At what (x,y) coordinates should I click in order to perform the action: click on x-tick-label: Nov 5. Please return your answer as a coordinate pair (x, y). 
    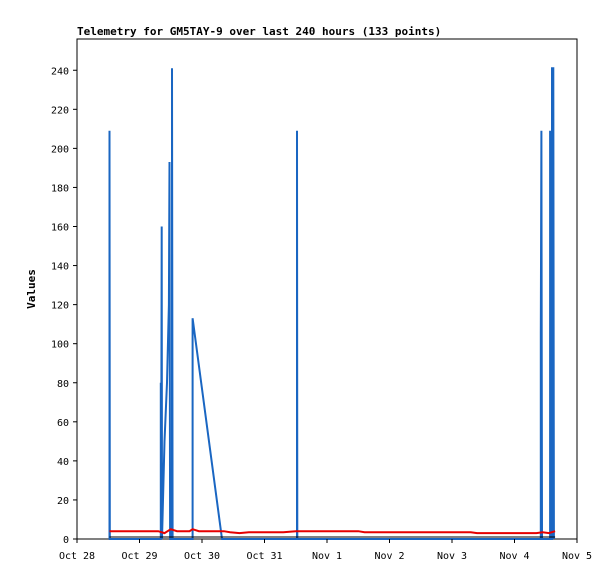
    Looking at the image, I should click on (577, 556).